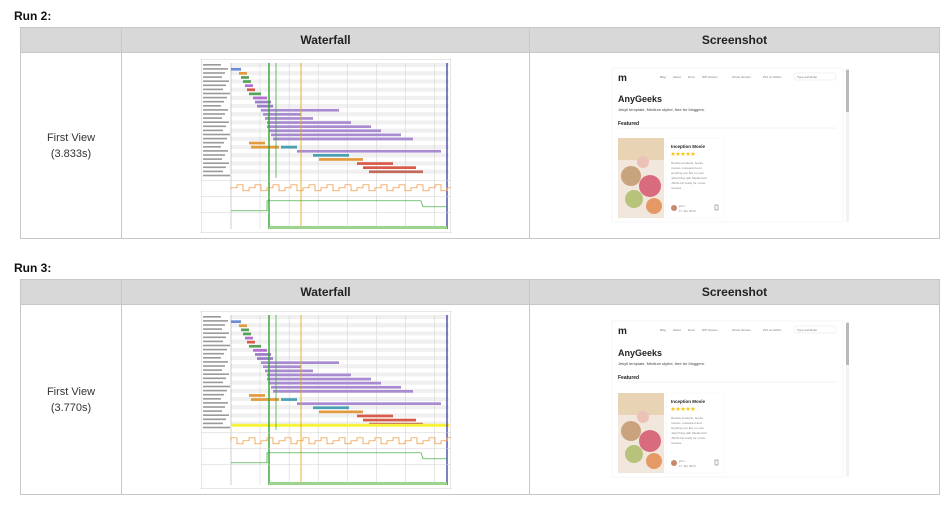  I want to click on view-label-cell: First View (3.833s), so click(71, 145).